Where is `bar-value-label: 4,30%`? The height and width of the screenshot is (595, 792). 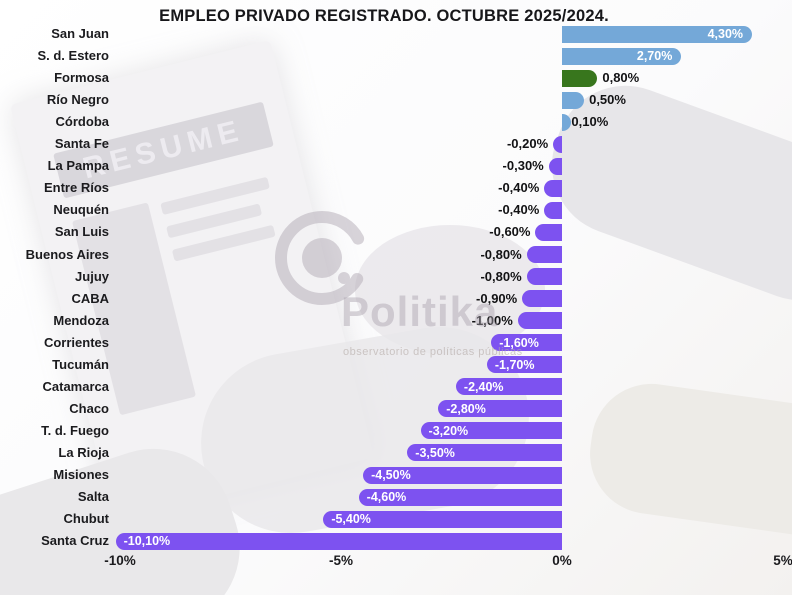
bar-value-label: 4,30% is located at coordinates (725, 34).